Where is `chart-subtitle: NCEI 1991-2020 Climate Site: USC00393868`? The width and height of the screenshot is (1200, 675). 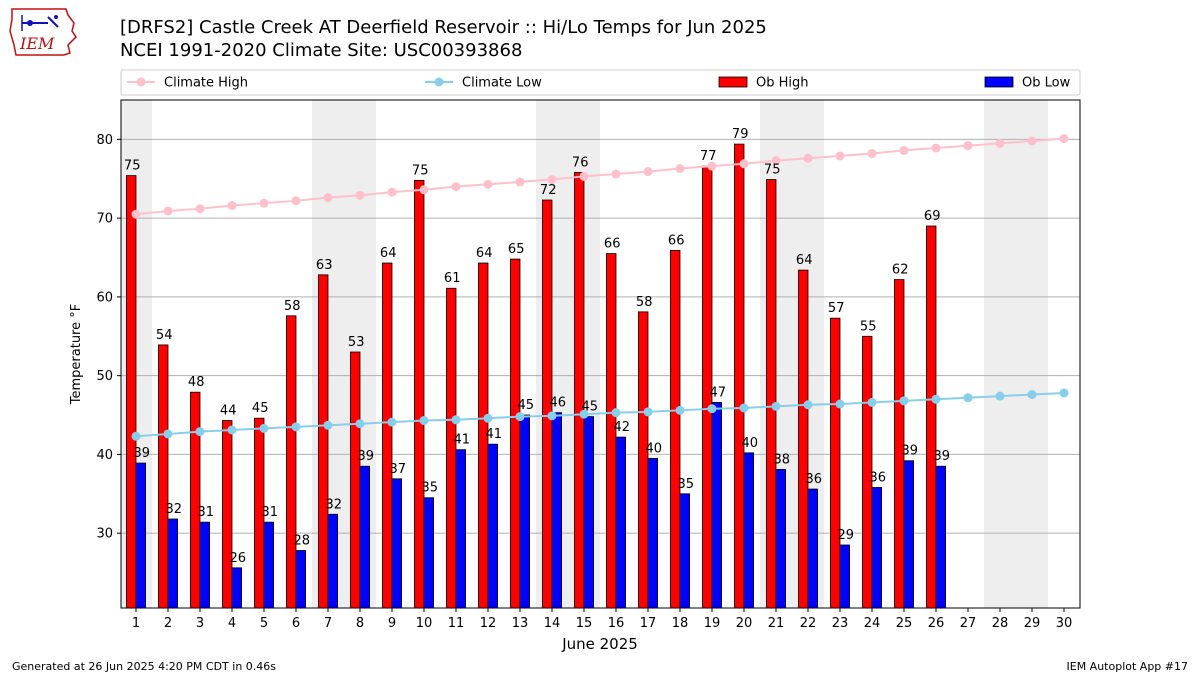 chart-subtitle: NCEI 1991-2020 Climate Site: USC00393868 is located at coordinates (321, 50).